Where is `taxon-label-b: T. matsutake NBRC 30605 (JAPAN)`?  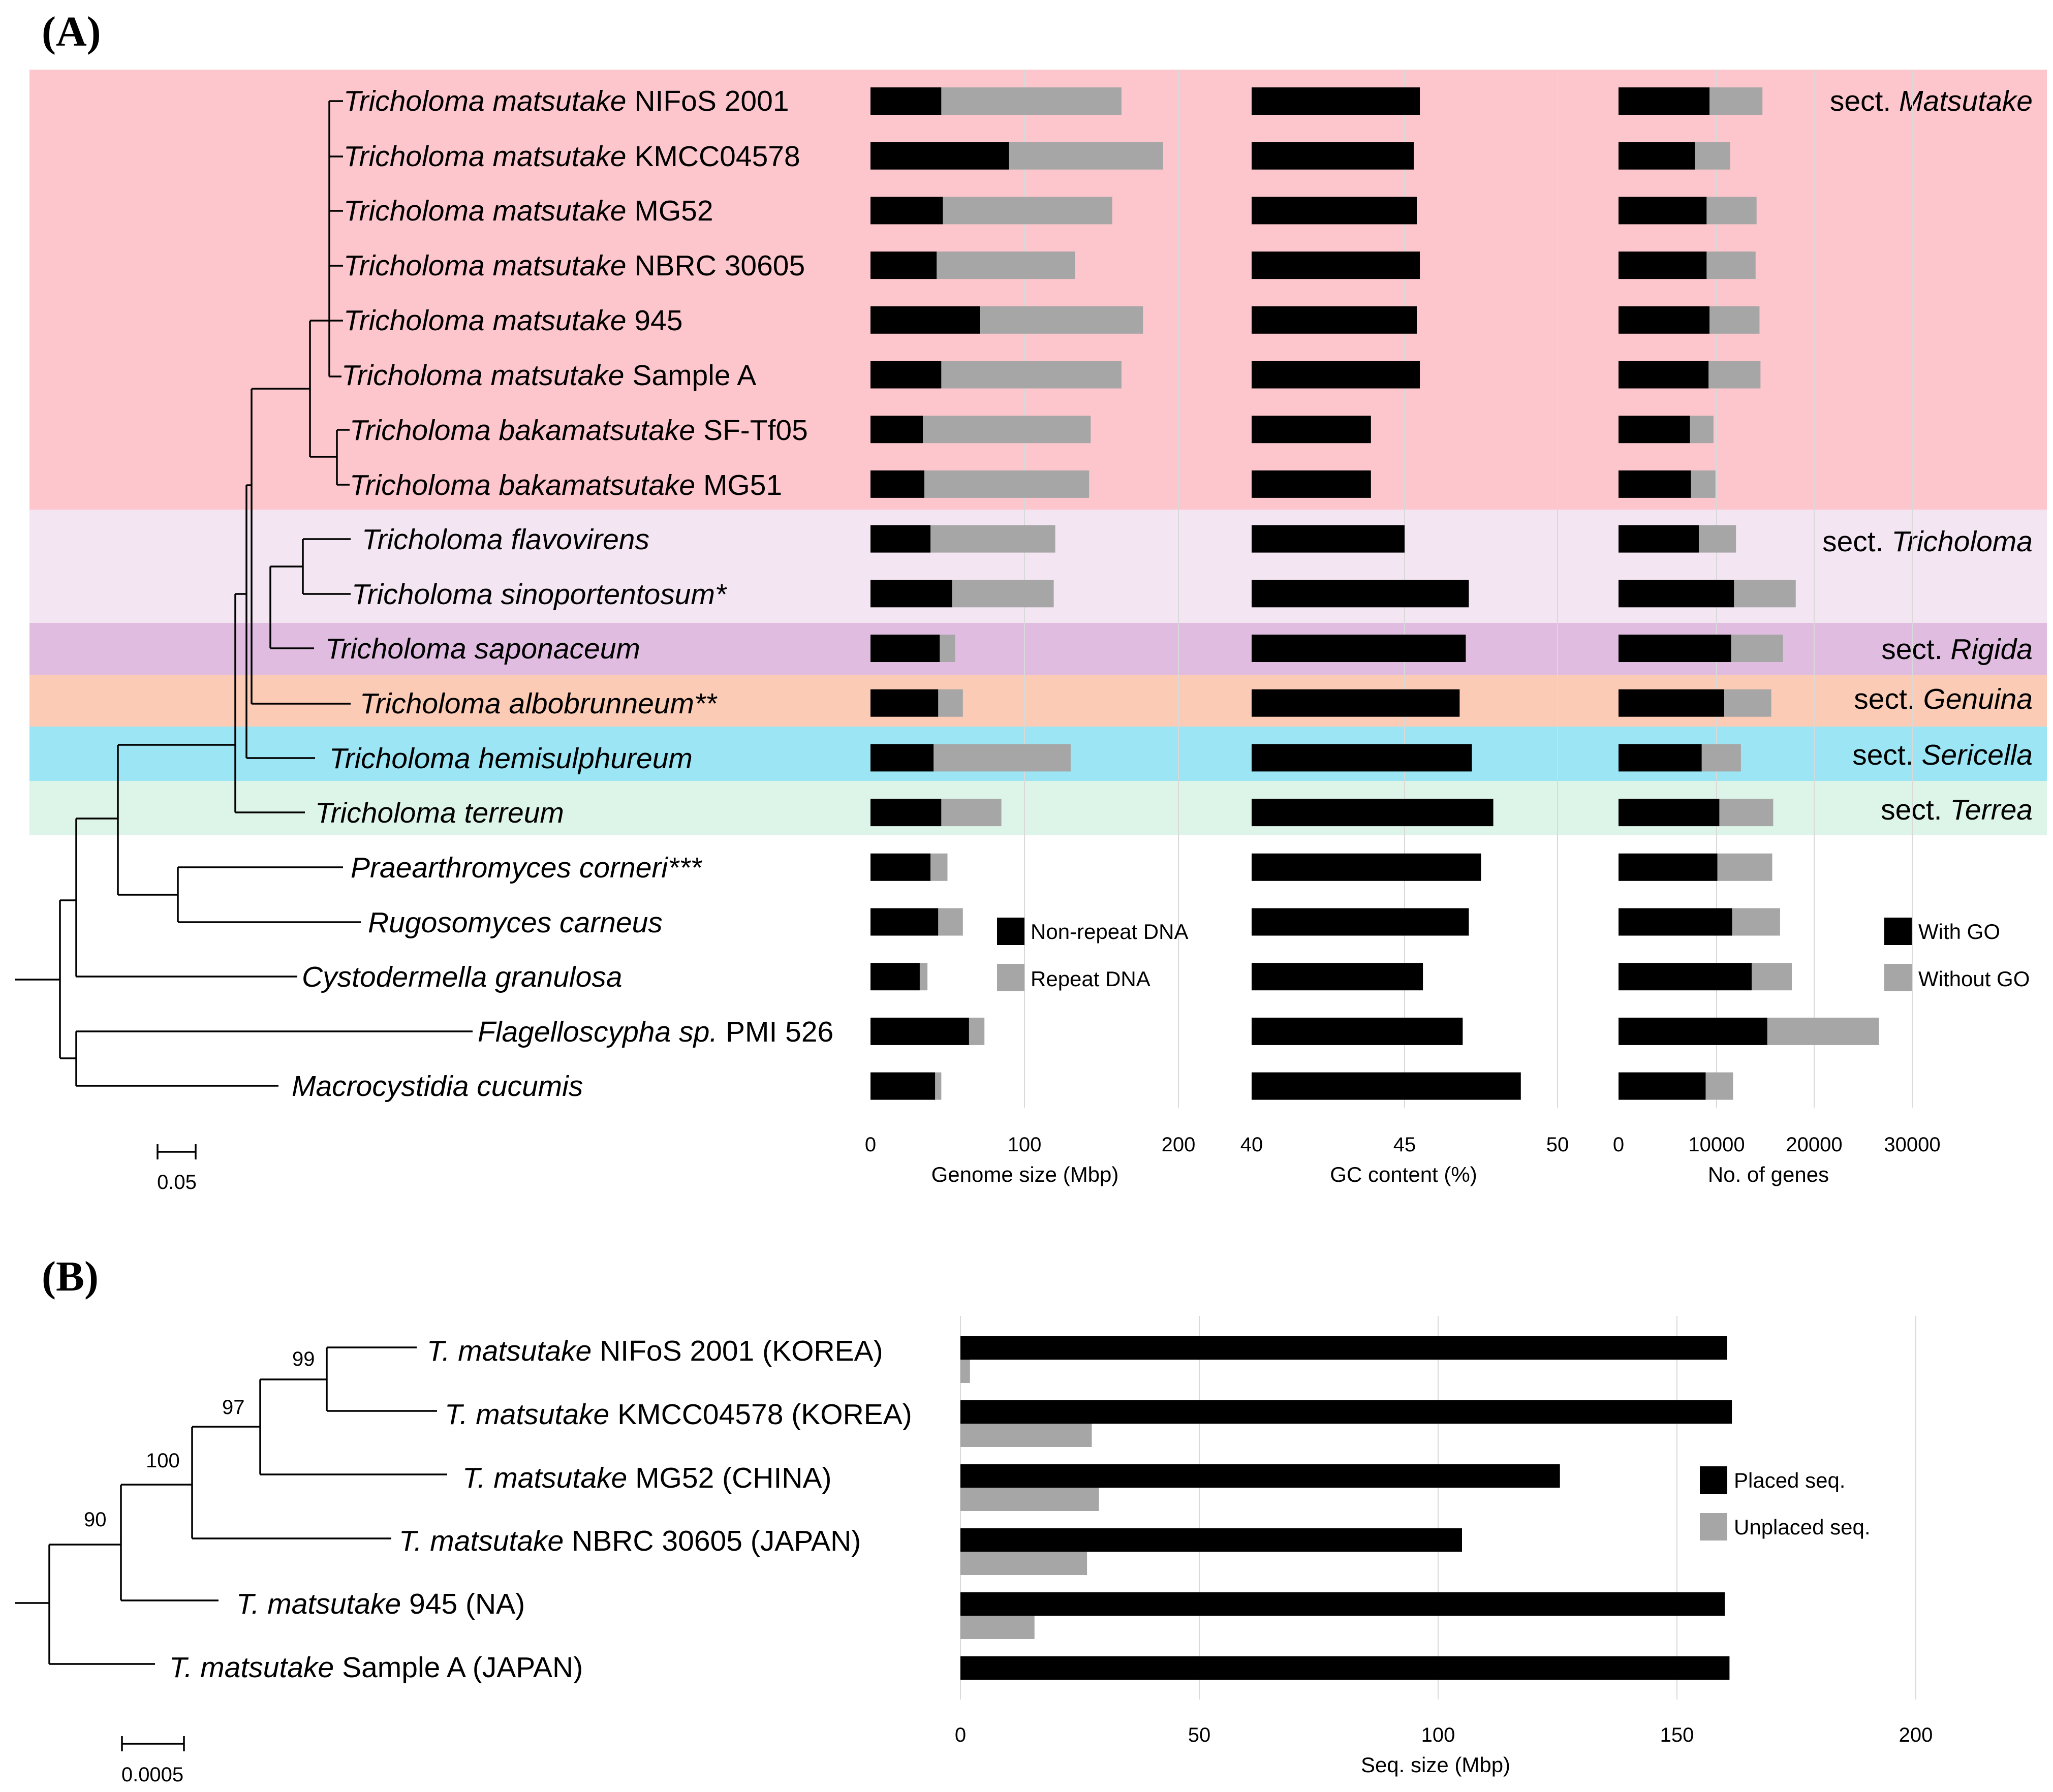
taxon-label-b: T. matsutake NBRC 30605 (JAPAN) is located at coordinates (630, 1541).